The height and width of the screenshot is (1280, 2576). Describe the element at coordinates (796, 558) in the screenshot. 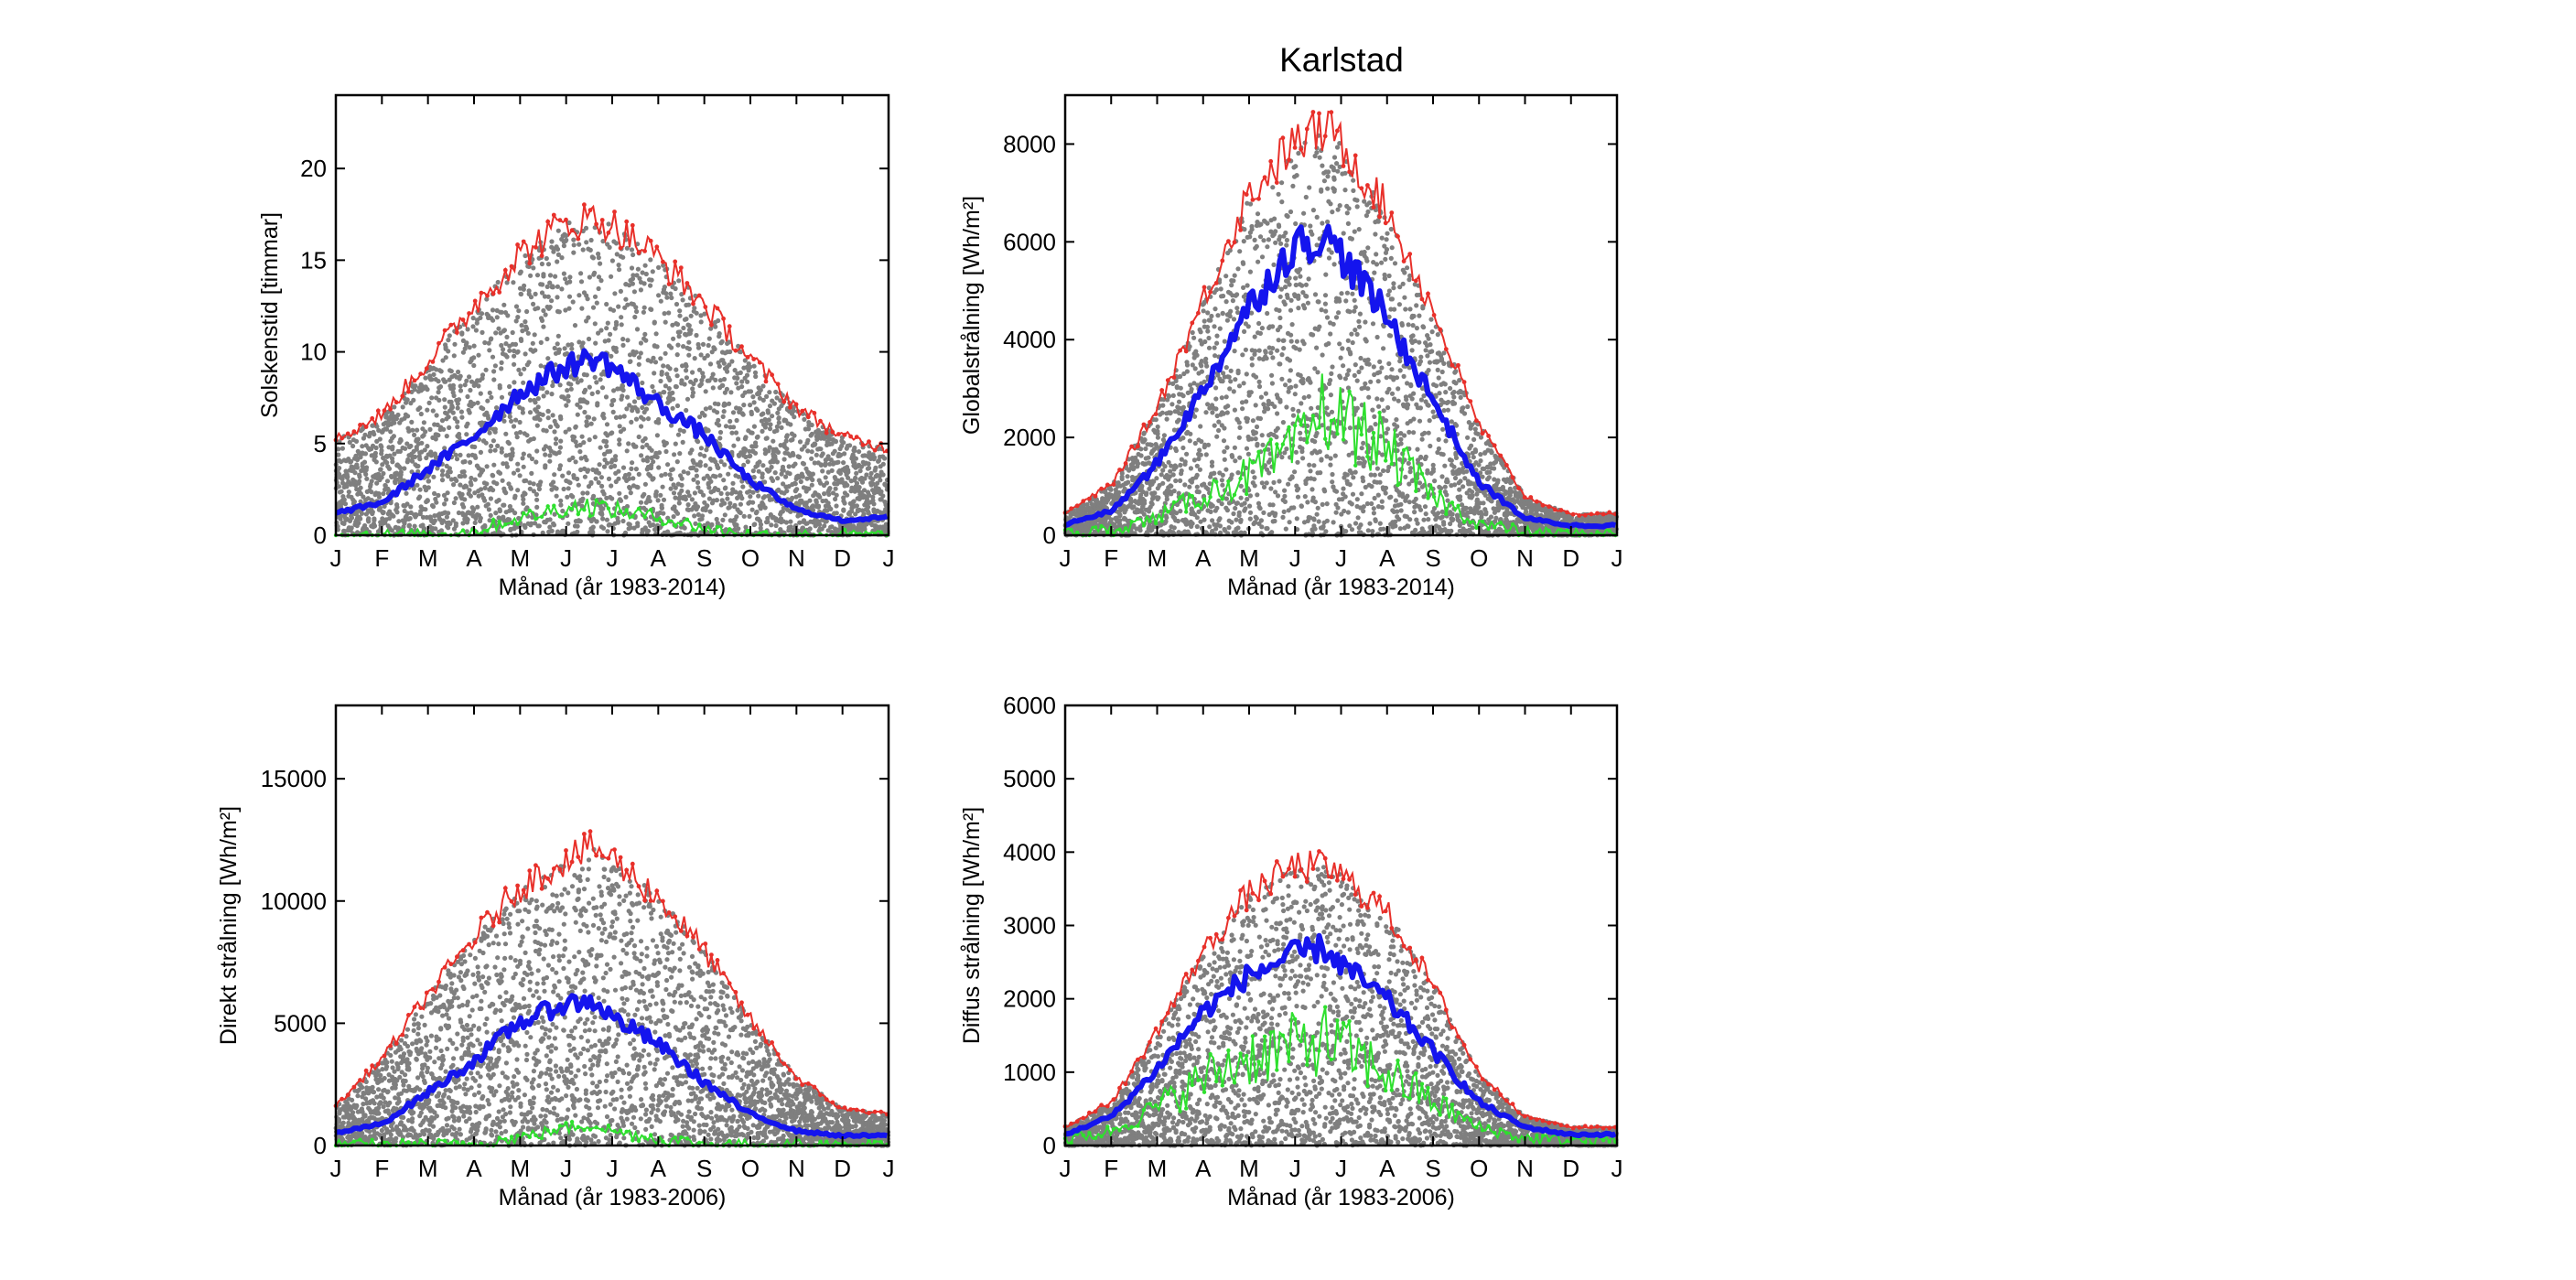

I see `x-tick-label: N` at that location.